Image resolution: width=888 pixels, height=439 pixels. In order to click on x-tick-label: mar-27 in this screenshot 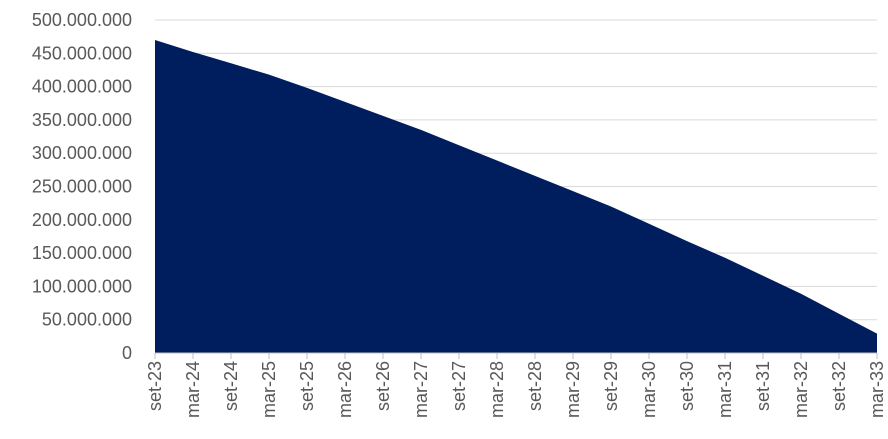, I will do `click(421, 389)`.